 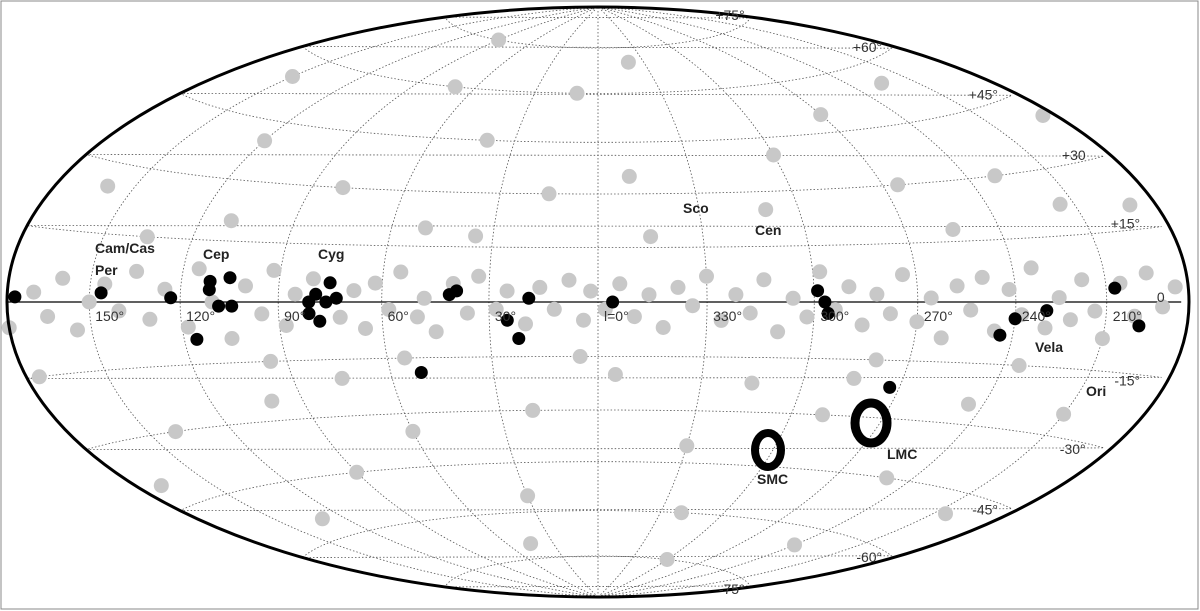 What do you see at coordinates (867, 47) in the screenshot?
I see `latitude-label: +60°` at bounding box center [867, 47].